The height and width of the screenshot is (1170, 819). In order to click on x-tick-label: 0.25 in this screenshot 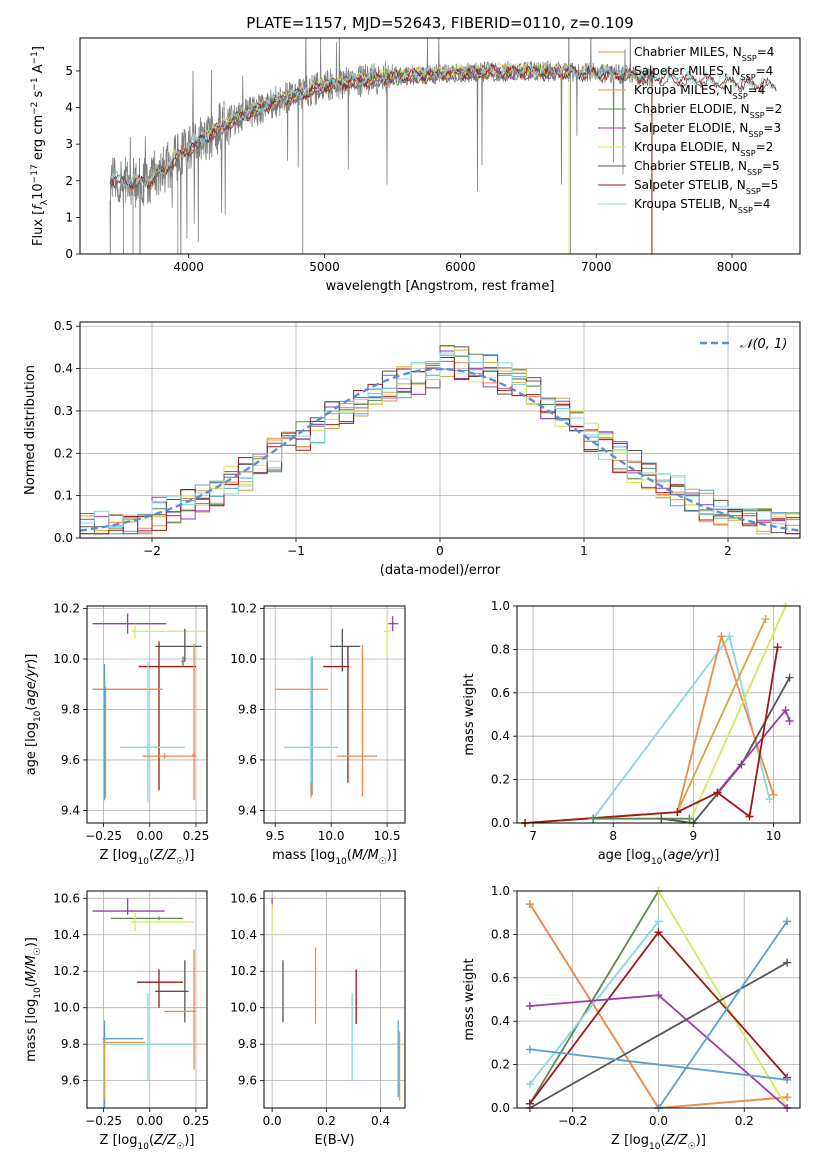, I will do `click(196, 1121)`.